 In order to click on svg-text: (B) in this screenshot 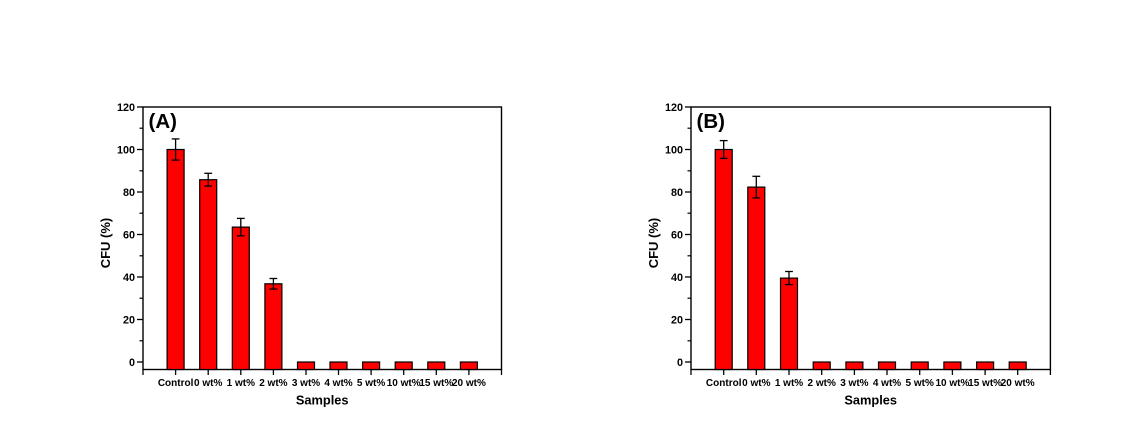, I will do `click(711, 121)`.